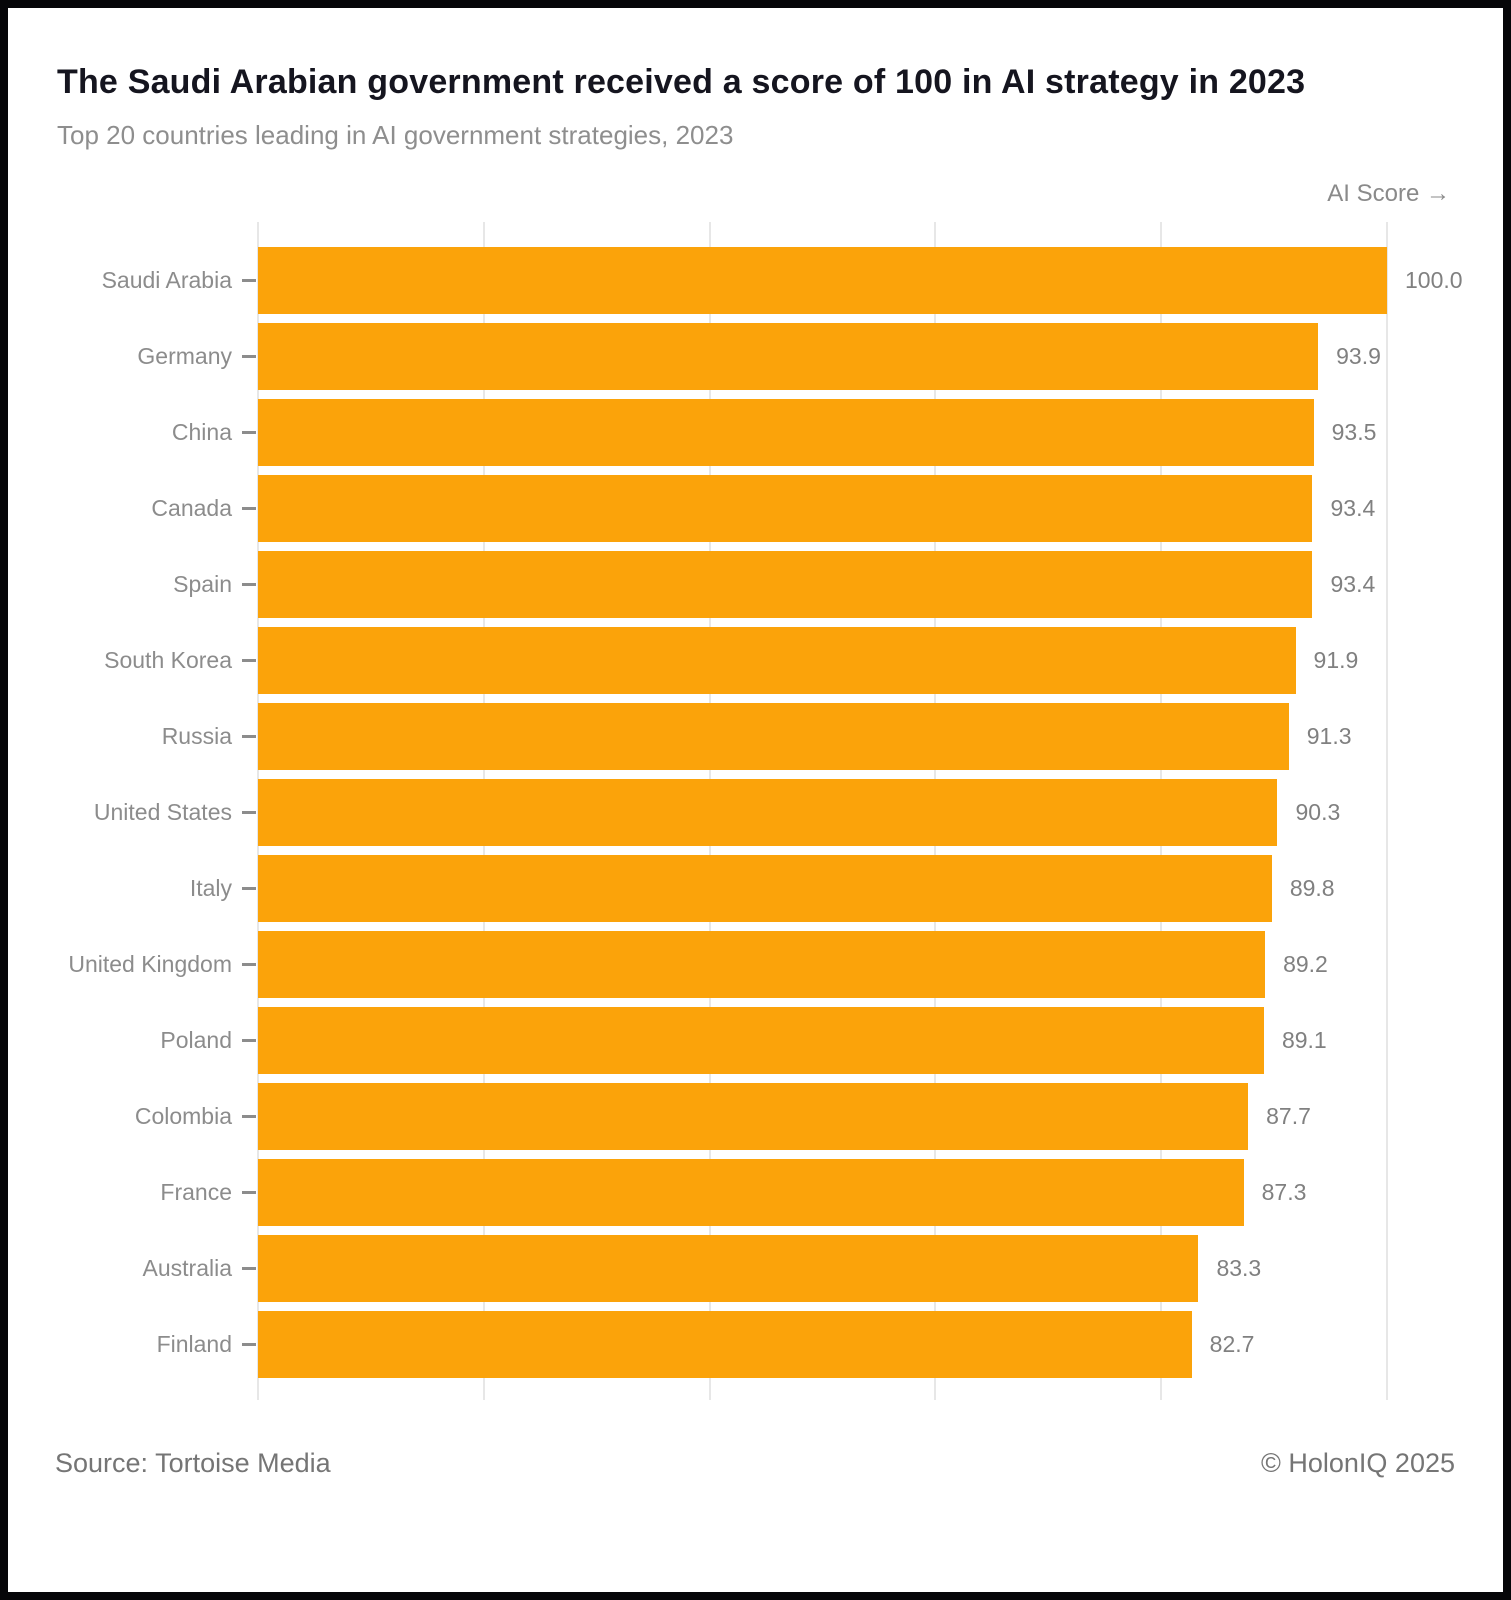  What do you see at coordinates (202, 584) in the screenshot?
I see `category-label: Spain` at bounding box center [202, 584].